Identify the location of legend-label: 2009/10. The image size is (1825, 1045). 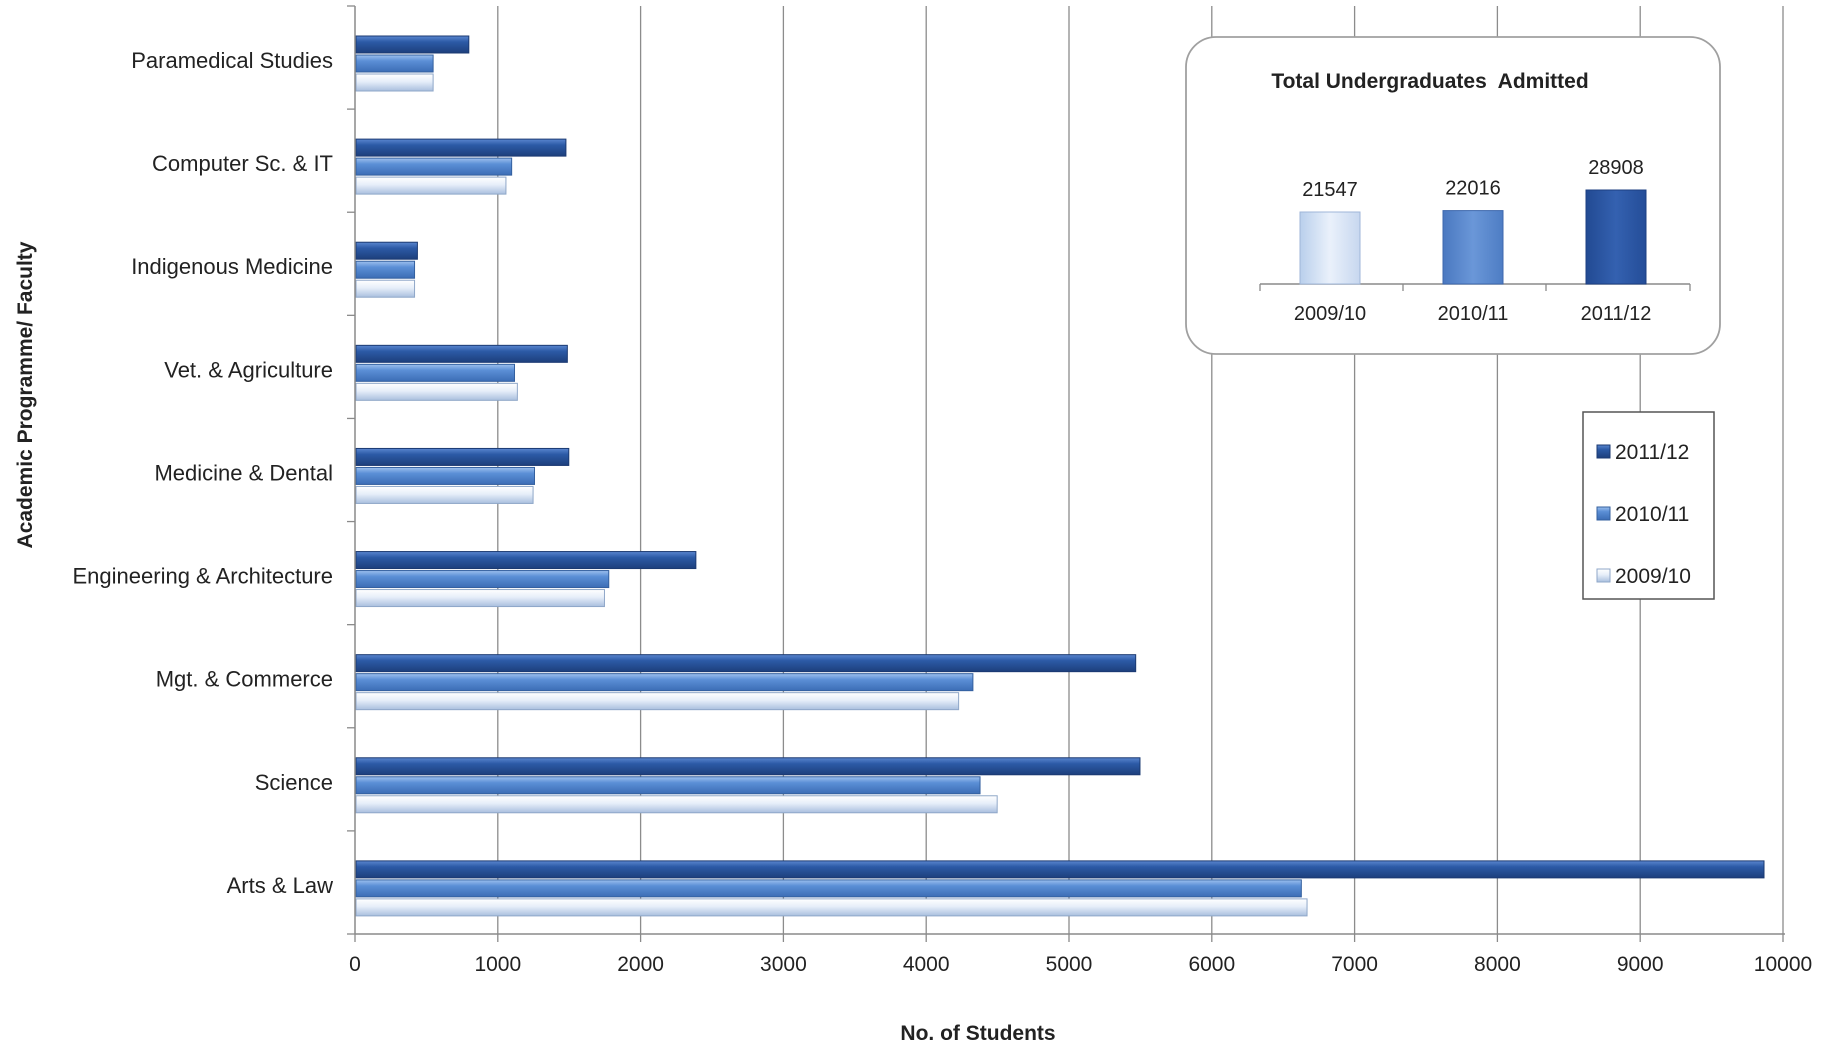
(1653, 576).